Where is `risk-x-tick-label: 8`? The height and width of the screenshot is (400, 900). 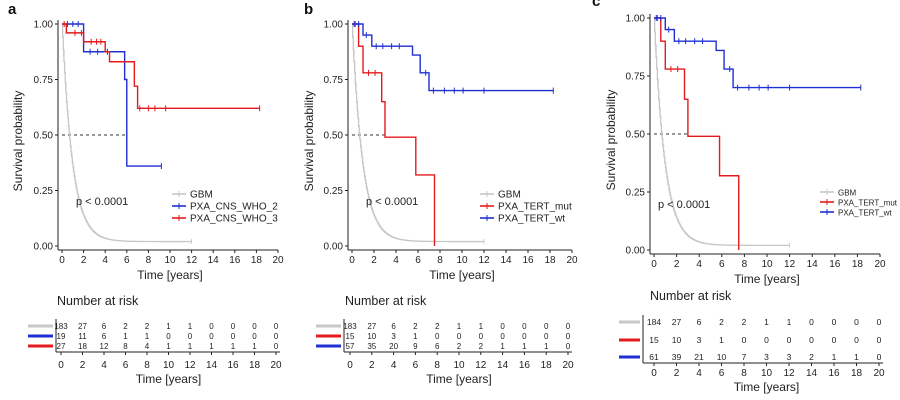 risk-x-tick-label: 8 is located at coordinates (147, 365).